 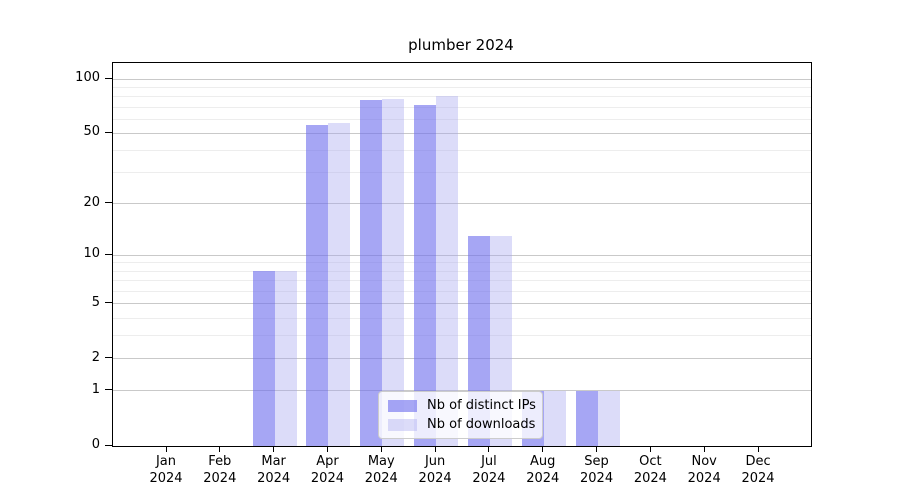 What do you see at coordinates (95, 357) in the screenshot?
I see `y-tick-label: 2` at bounding box center [95, 357].